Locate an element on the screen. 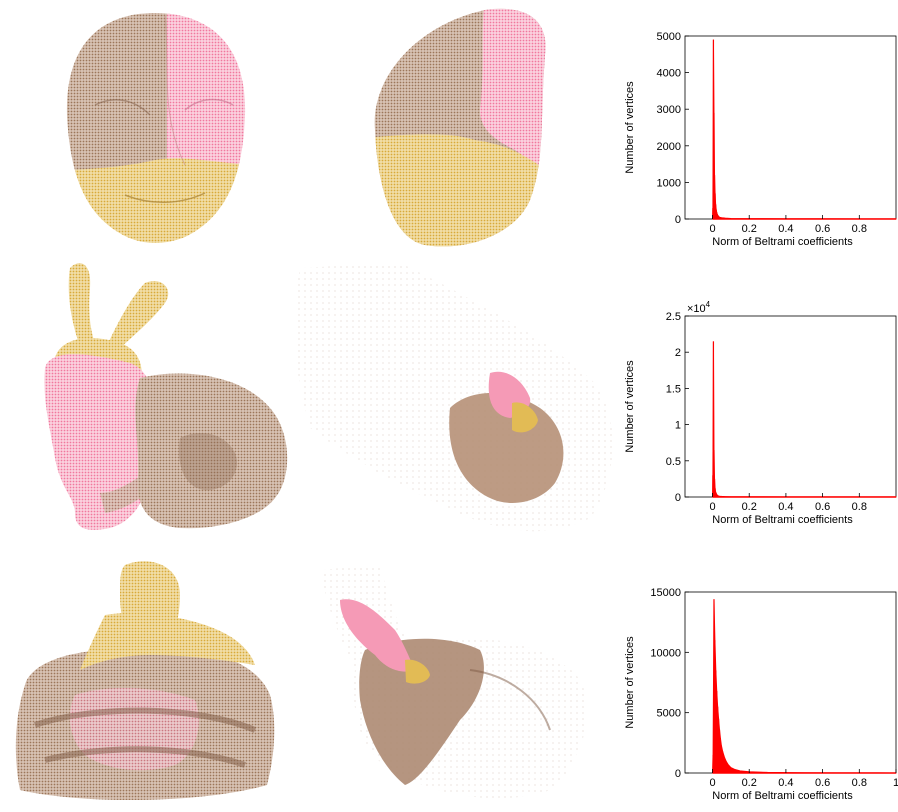 The height and width of the screenshot is (812, 898). face-mesh-panel is located at coordinates (155, 125).